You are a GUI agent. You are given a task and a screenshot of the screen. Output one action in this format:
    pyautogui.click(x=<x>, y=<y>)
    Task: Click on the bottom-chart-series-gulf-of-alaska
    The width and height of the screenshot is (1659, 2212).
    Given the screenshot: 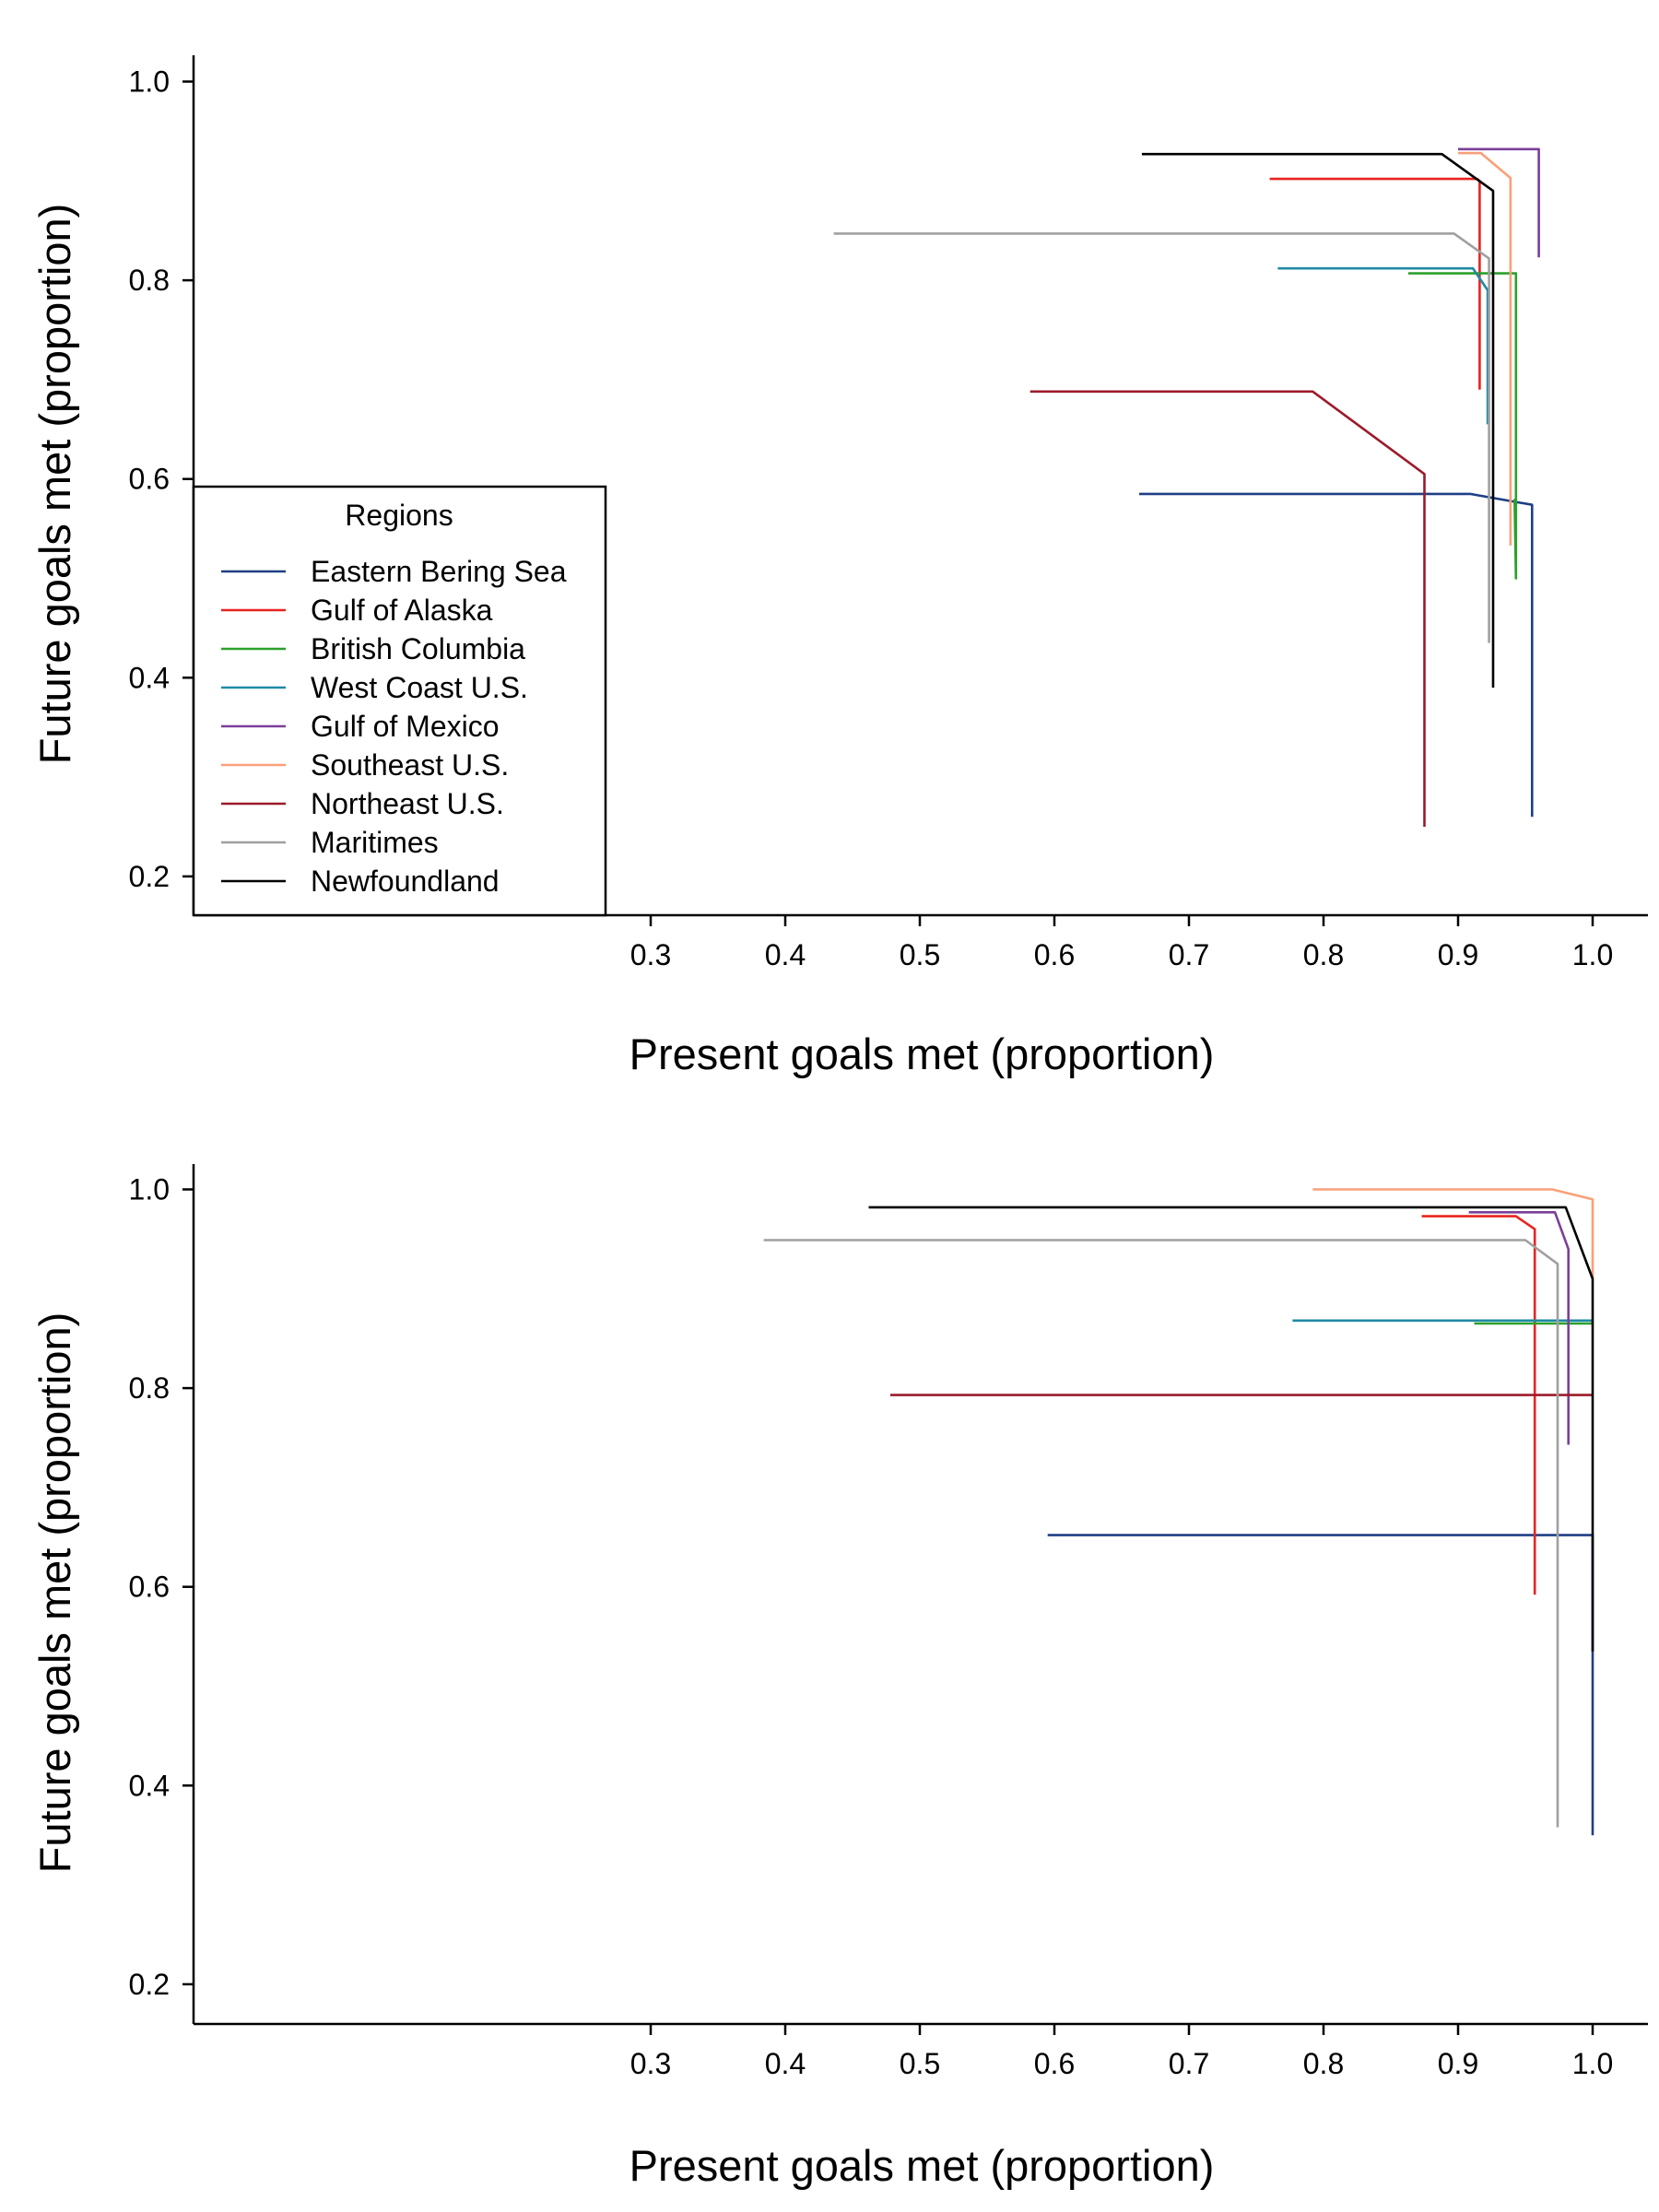 What is the action you would take?
    pyautogui.click(x=1478, y=1405)
    